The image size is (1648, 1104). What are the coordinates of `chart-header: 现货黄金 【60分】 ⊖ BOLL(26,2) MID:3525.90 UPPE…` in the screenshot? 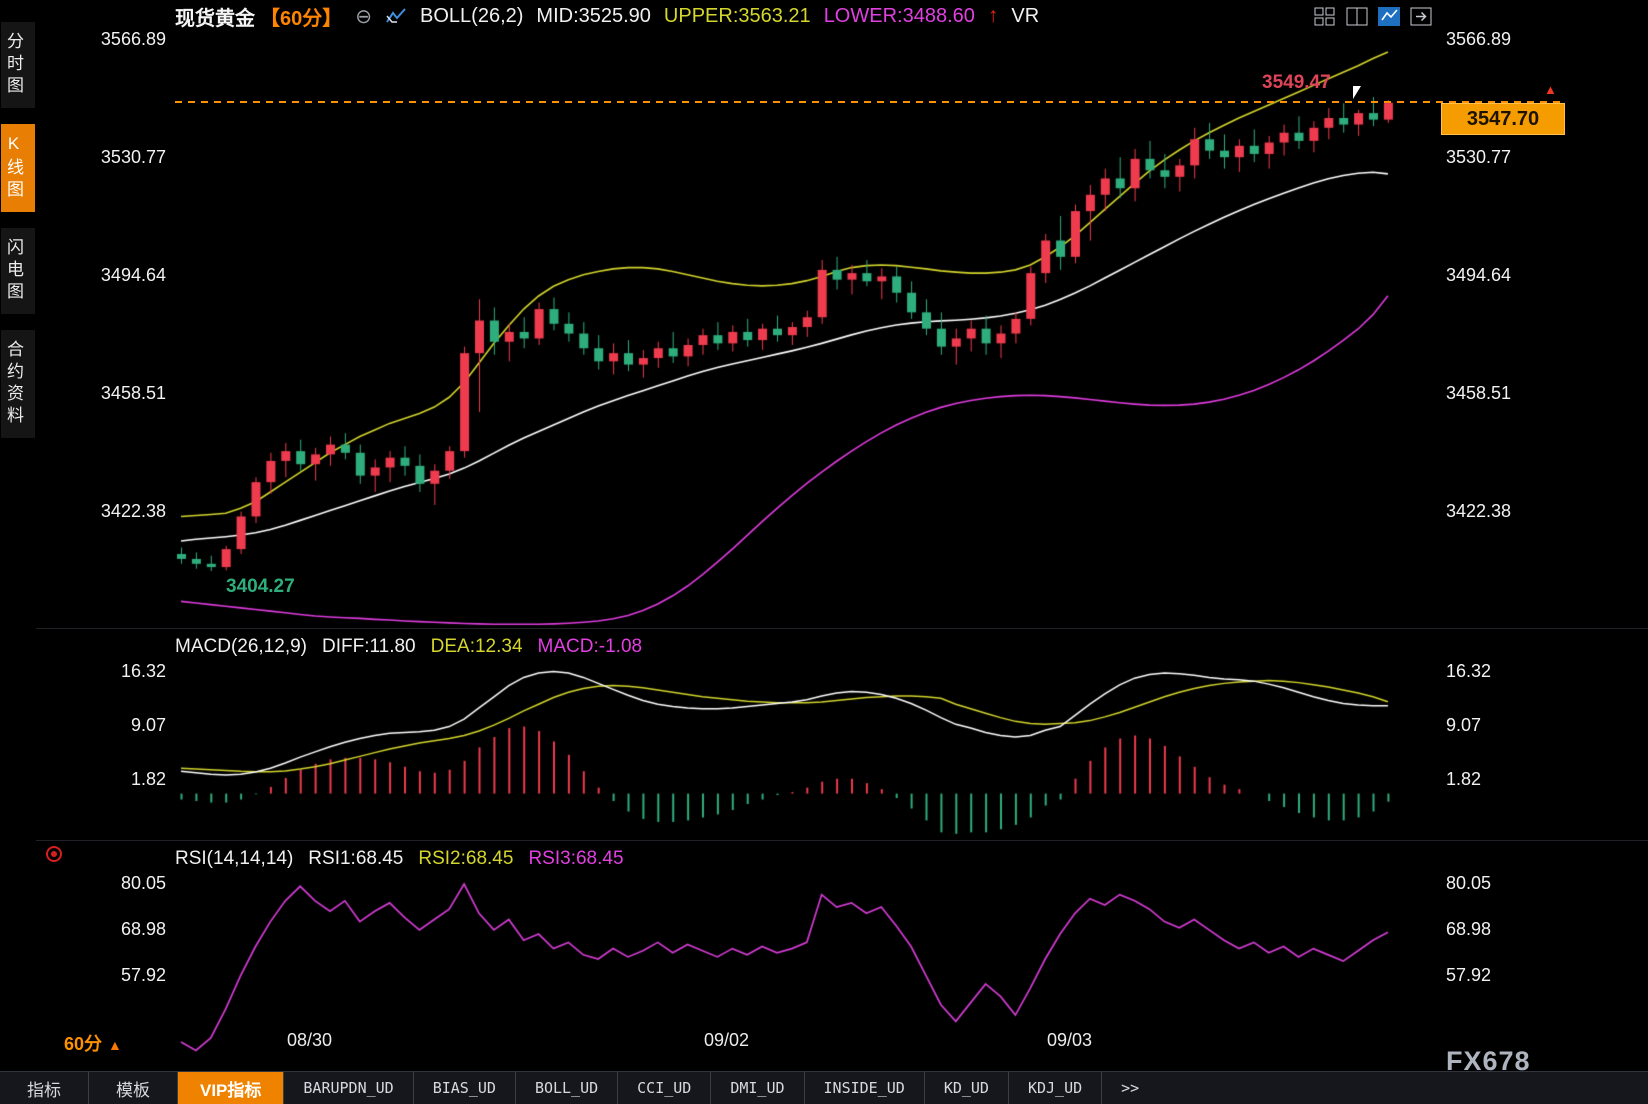 It's located at (607, 16).